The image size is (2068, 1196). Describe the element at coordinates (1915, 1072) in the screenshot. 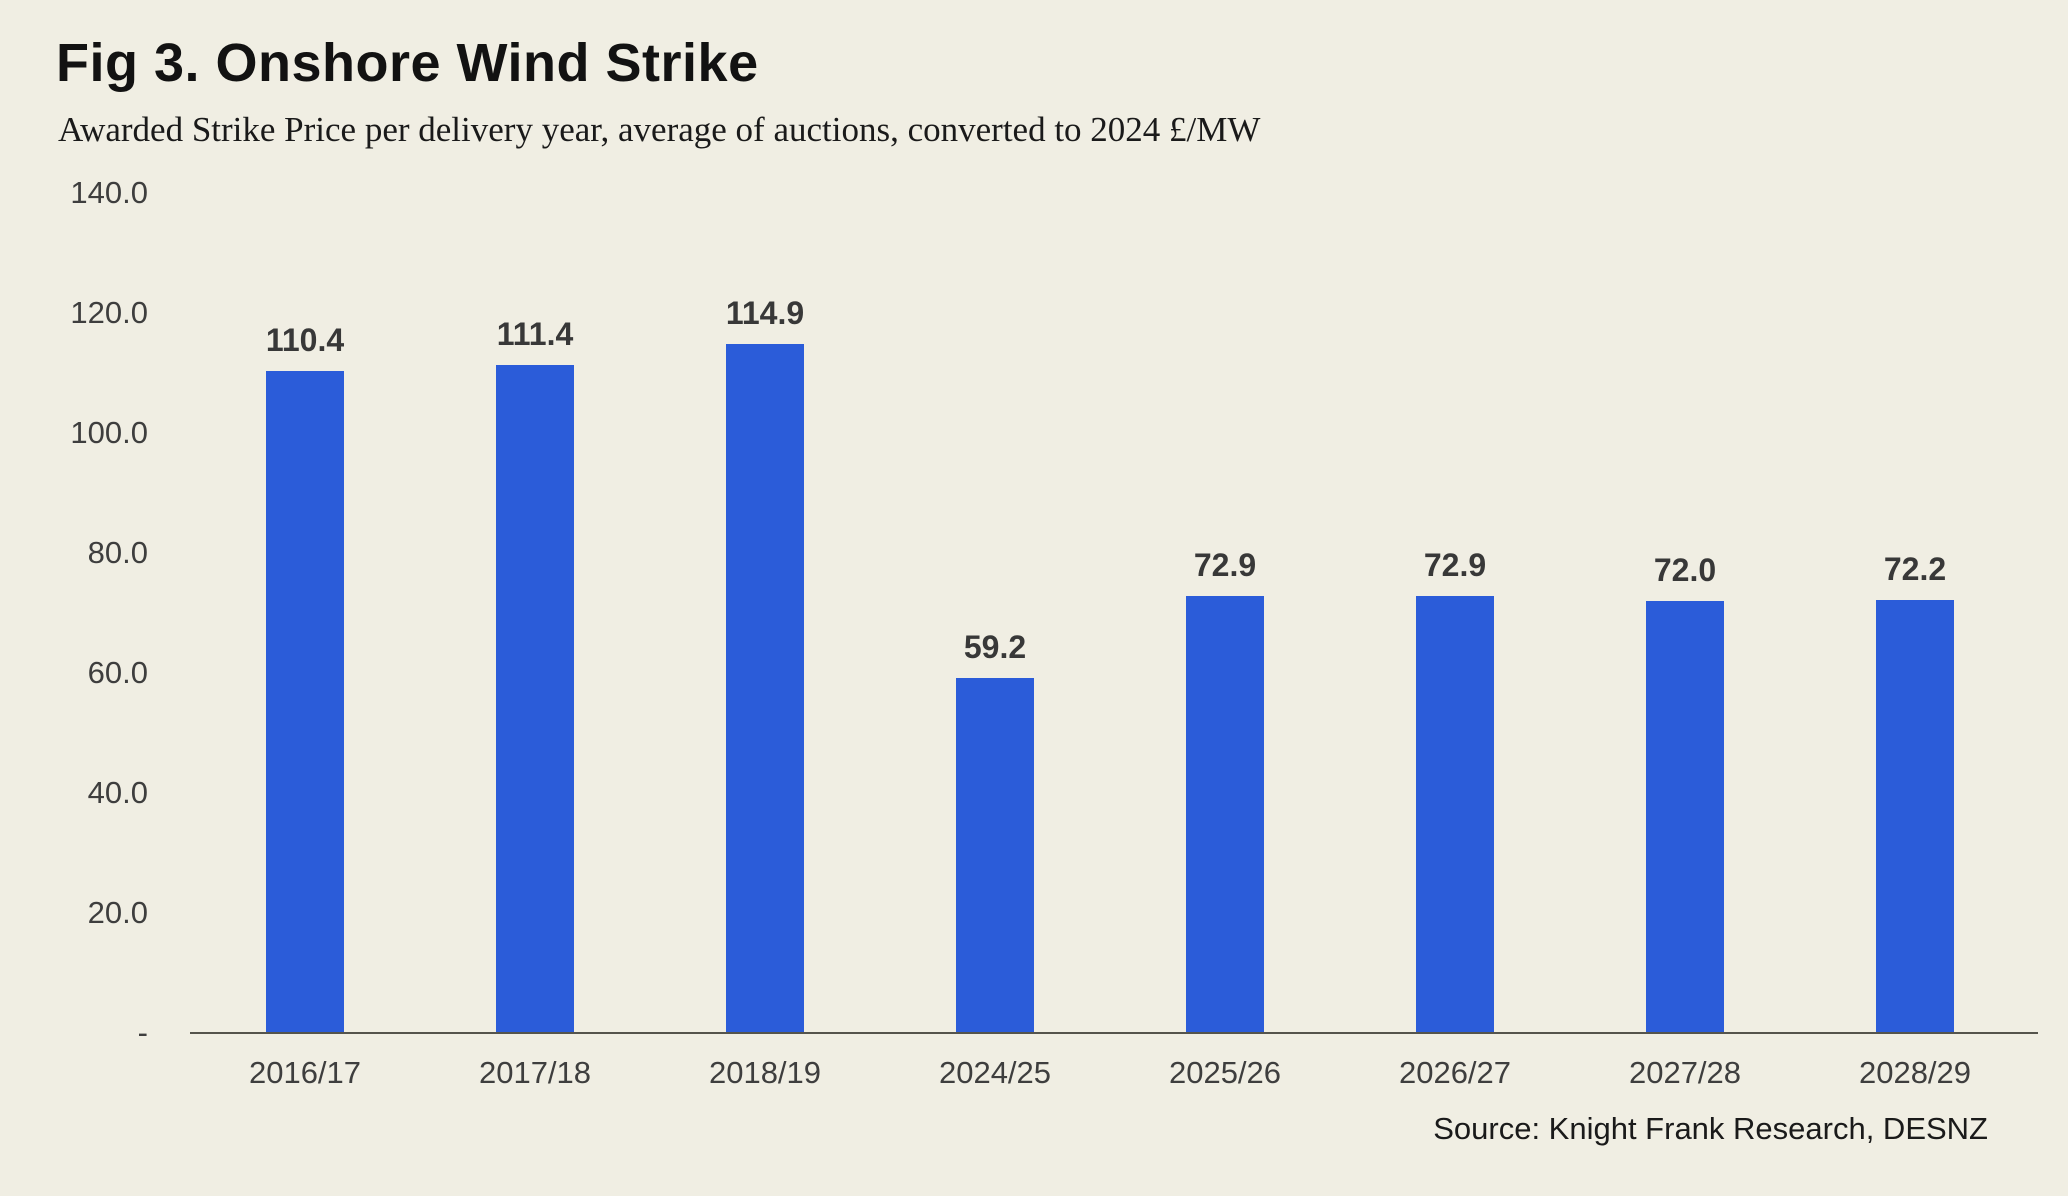

I see `x-tick-label: 2028/29` at that location.